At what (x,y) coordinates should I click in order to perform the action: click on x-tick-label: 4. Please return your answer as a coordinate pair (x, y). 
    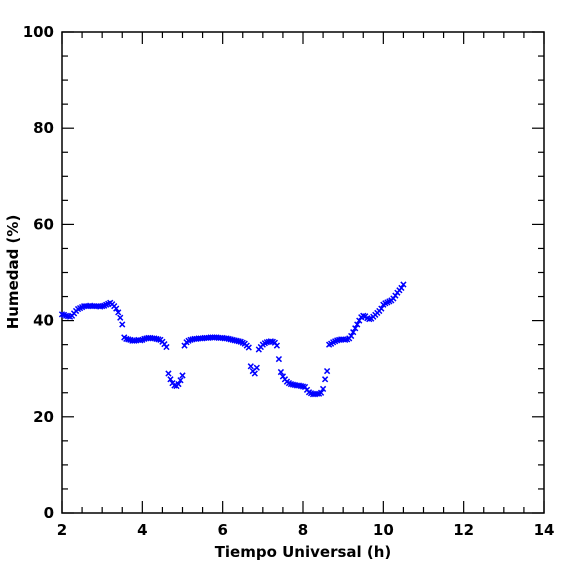
    Looking at the image, I should click on (142, 530).